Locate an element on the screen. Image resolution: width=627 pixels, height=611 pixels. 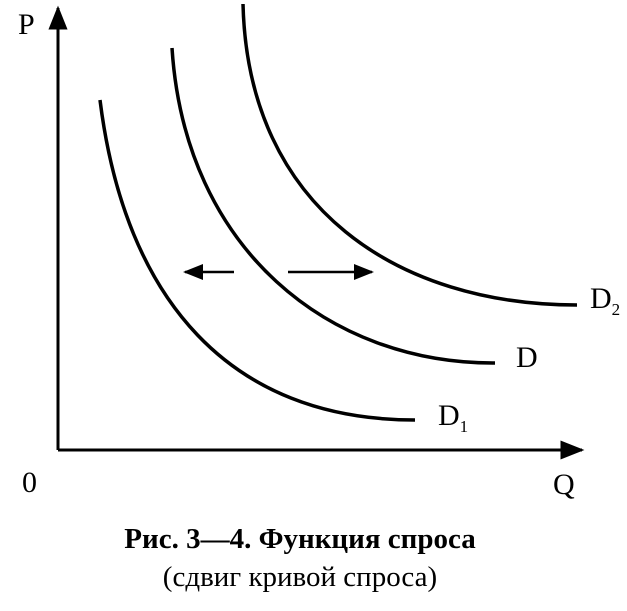
curve-label: D2 is located at coordinates (605, 300).